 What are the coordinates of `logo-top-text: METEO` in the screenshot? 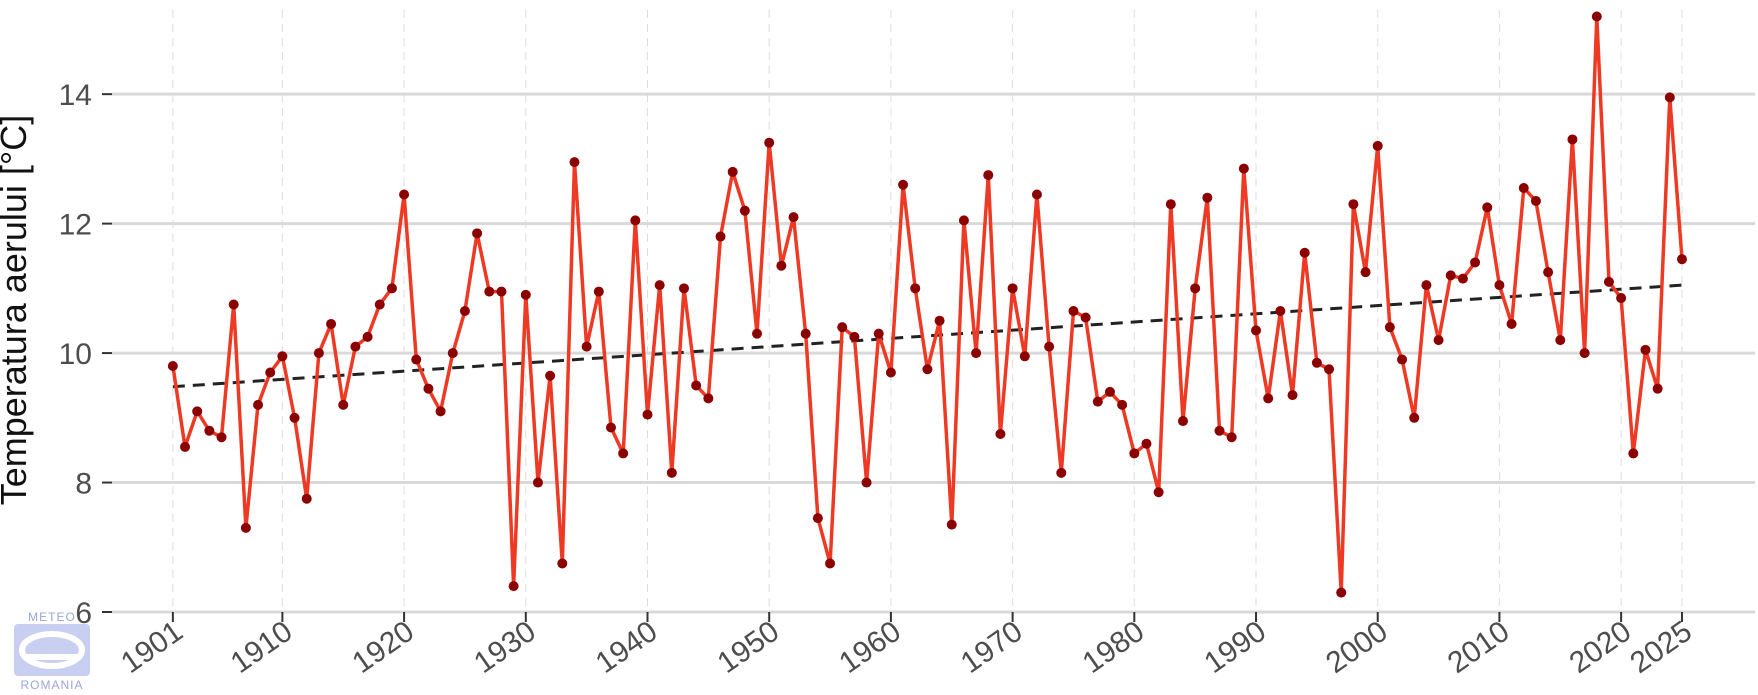 It's located at (52, 617).